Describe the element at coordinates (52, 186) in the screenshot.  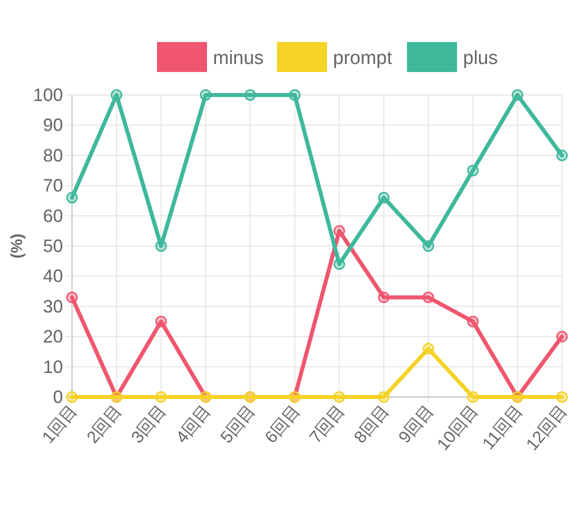
I see `y-tick-label: 70` at that location.